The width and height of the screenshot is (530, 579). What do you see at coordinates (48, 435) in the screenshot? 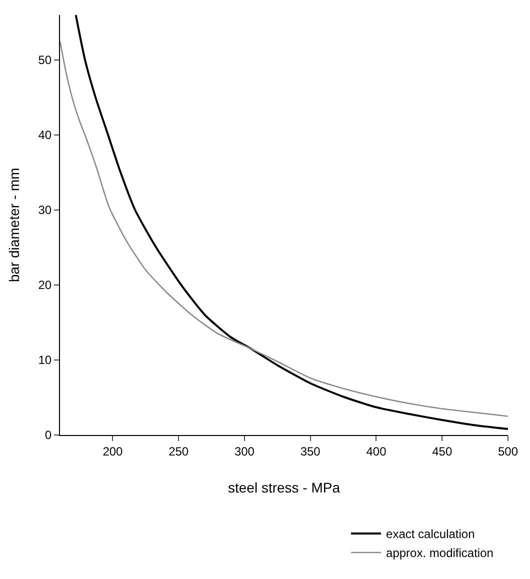
I see `y-tick-label: 0` at bounding box center [48, 435].